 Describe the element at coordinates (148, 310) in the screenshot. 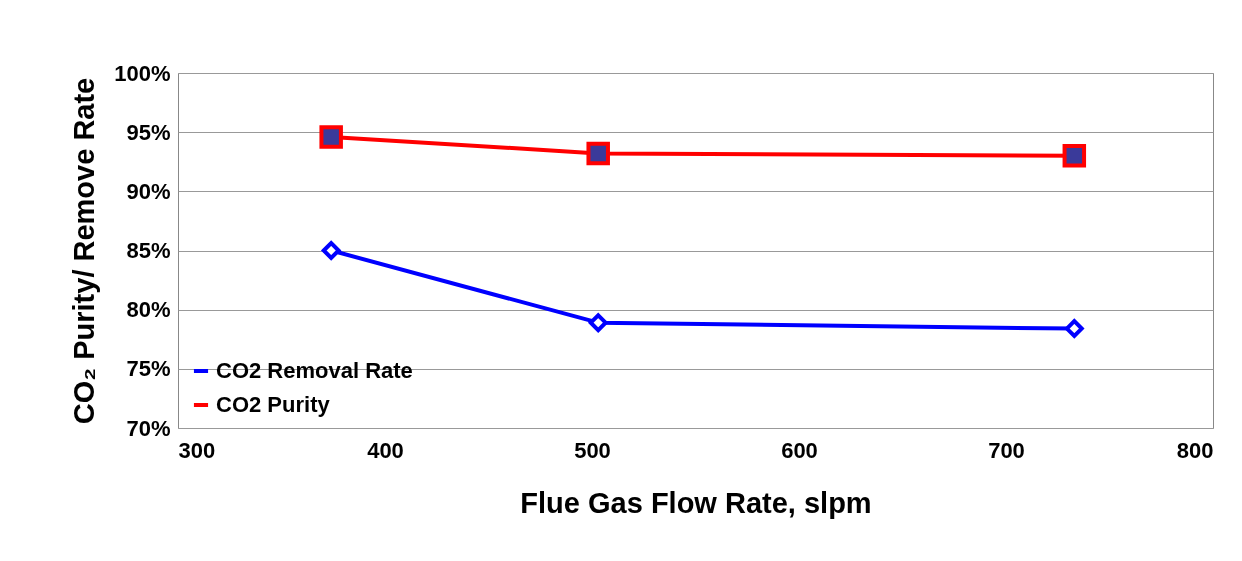

I see `y-tick-label: 80%` at that location.